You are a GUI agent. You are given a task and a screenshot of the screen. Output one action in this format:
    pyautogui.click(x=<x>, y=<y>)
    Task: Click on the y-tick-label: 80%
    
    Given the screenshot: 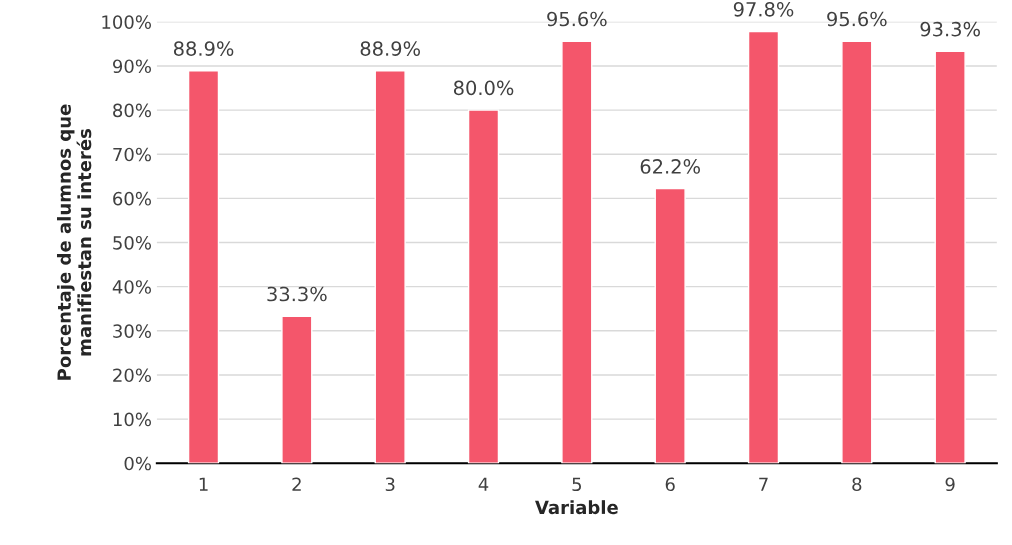 What is the action you would take?
    pyautogui.click(x=132, y=110)
    